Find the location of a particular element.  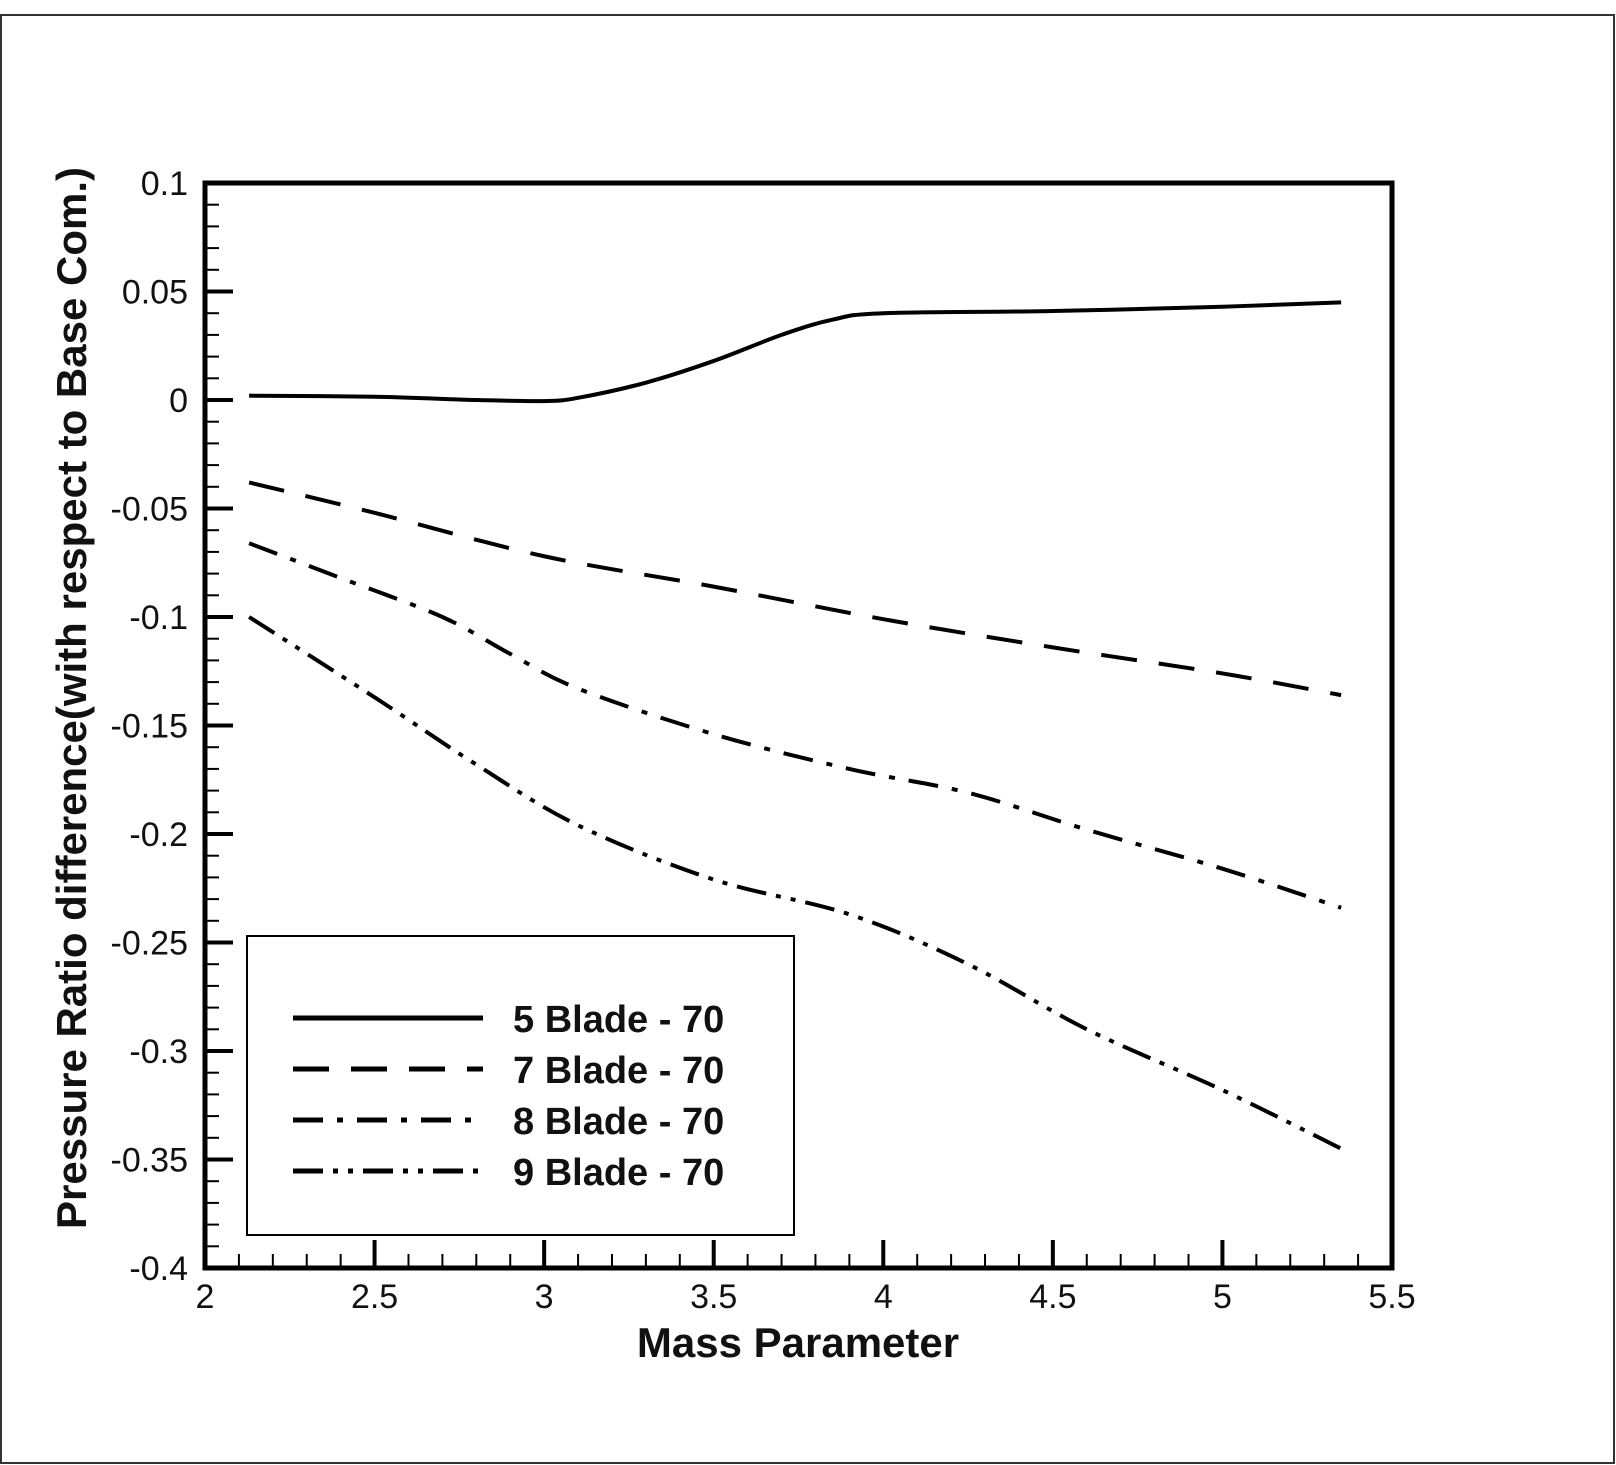

y-tick-label: -0.35 is located at coordinates (150, 1161).